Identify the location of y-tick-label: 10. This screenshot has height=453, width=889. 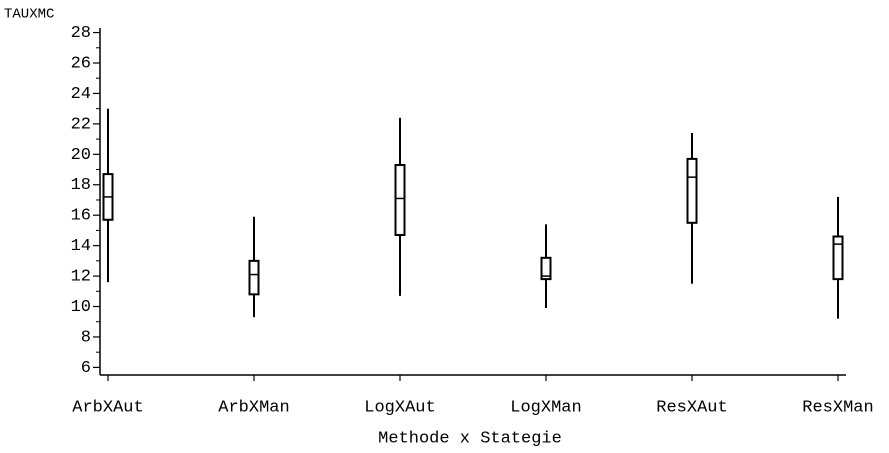
(81, 307).